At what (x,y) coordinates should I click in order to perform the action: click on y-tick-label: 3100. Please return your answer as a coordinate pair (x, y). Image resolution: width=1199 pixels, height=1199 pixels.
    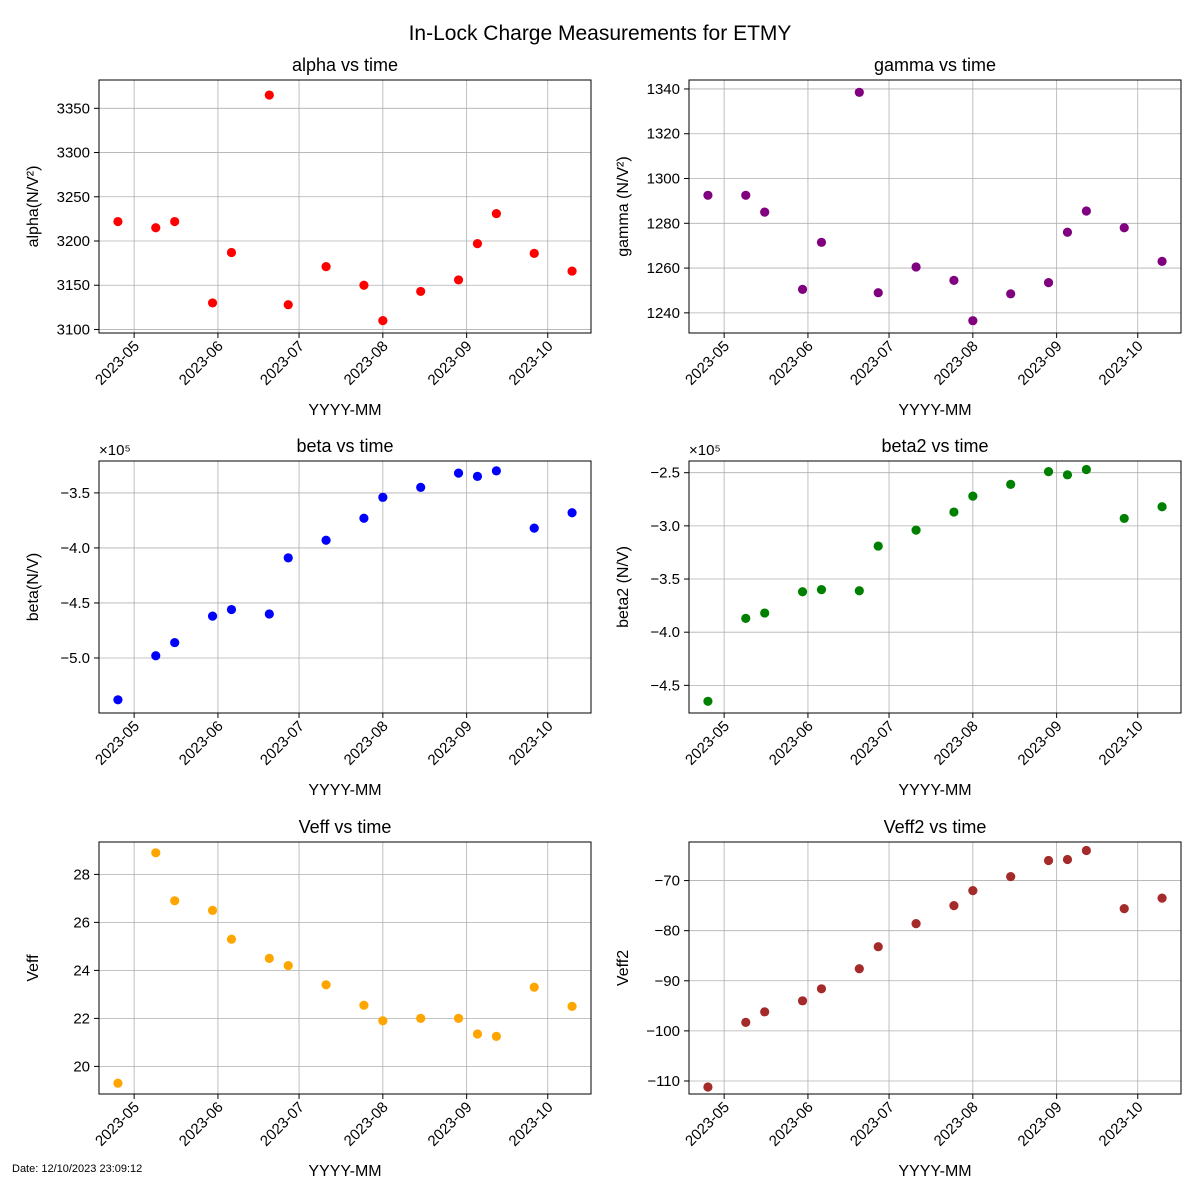
    Looking at the image, I should click on (73, 329).